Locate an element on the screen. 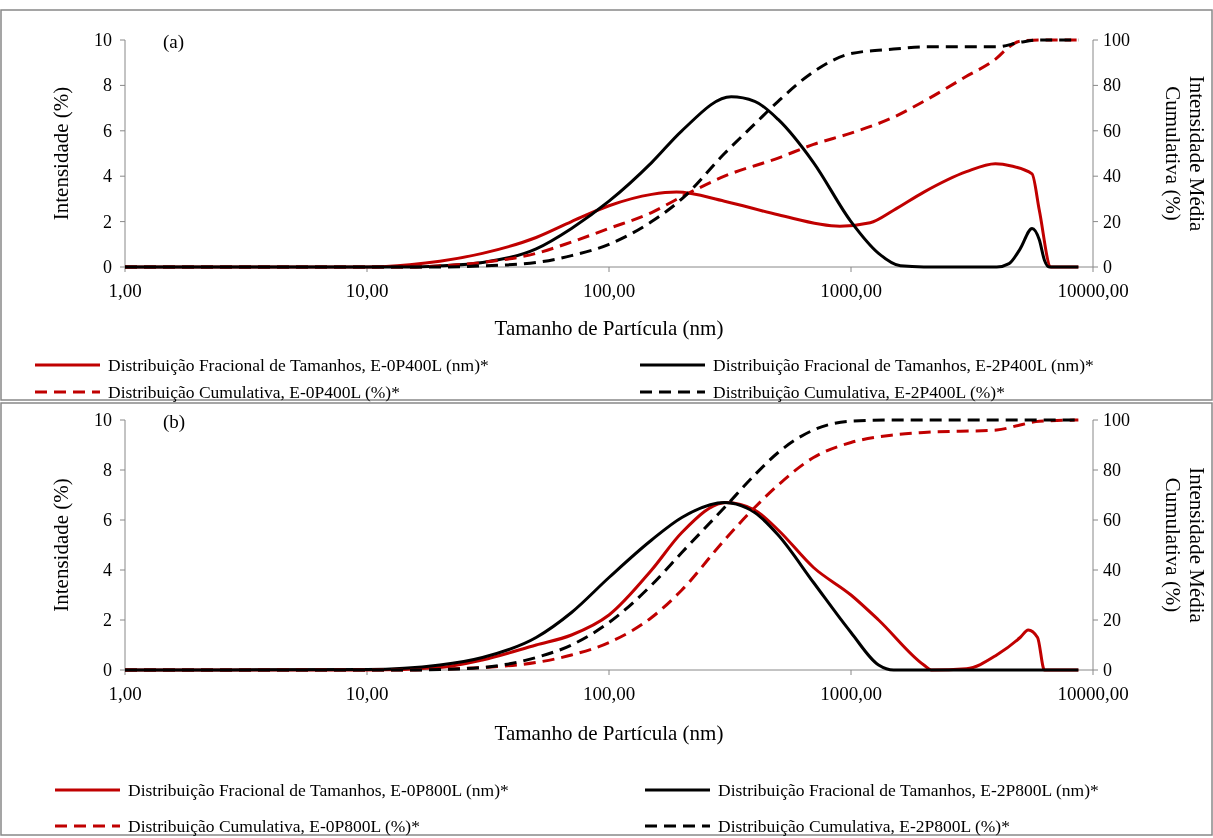 Image resolution: width=1213 pixels, height=838 pixels. legend-label: Distribuição Cumulativa, E-2P400L (%)* is located at coordinates (859, 392).